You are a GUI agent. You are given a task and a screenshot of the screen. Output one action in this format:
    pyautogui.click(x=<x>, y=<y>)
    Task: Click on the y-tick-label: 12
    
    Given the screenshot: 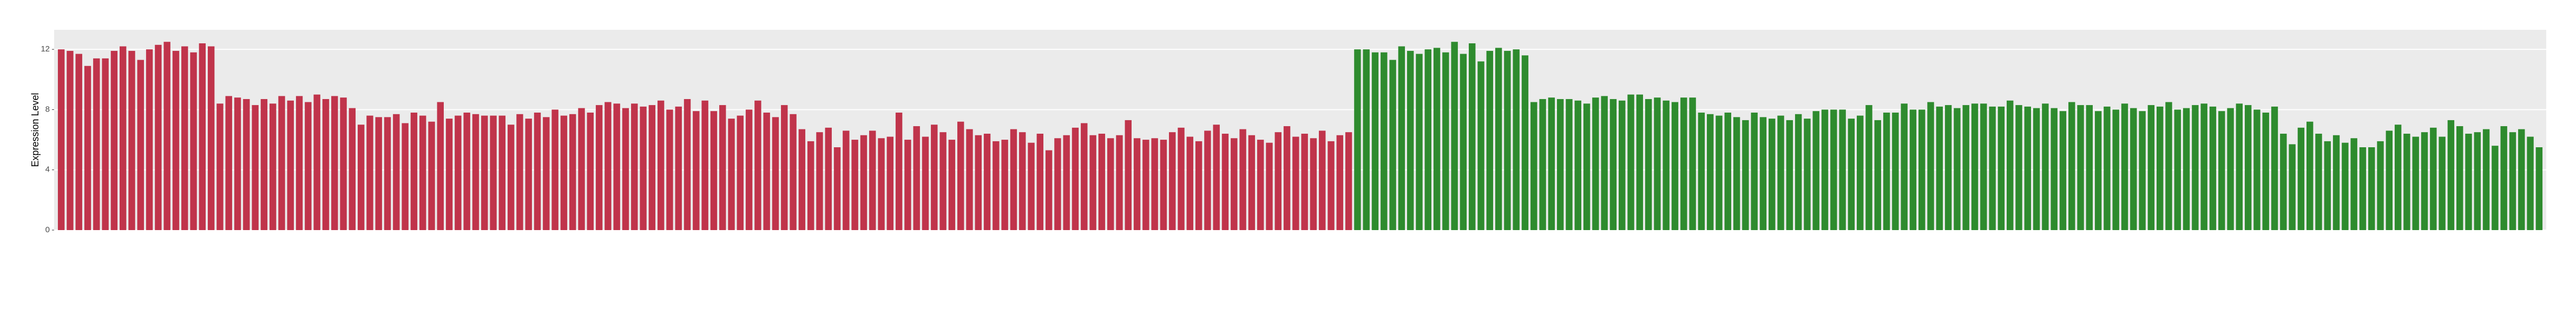 What is the action you would take?
    pyautogui.click(x=45, y=49)
    